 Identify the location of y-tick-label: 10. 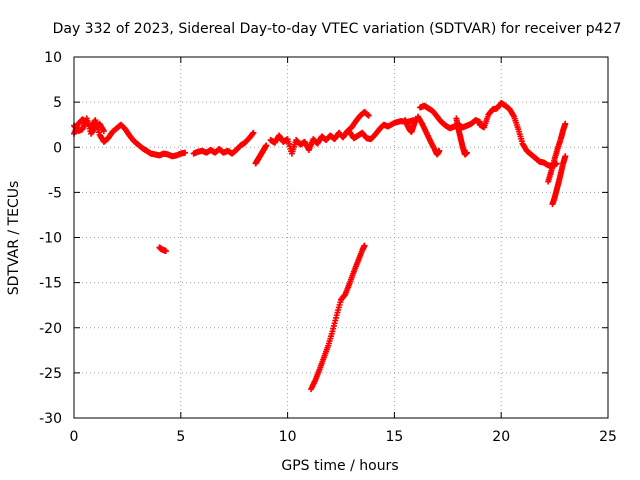
(53, 58).